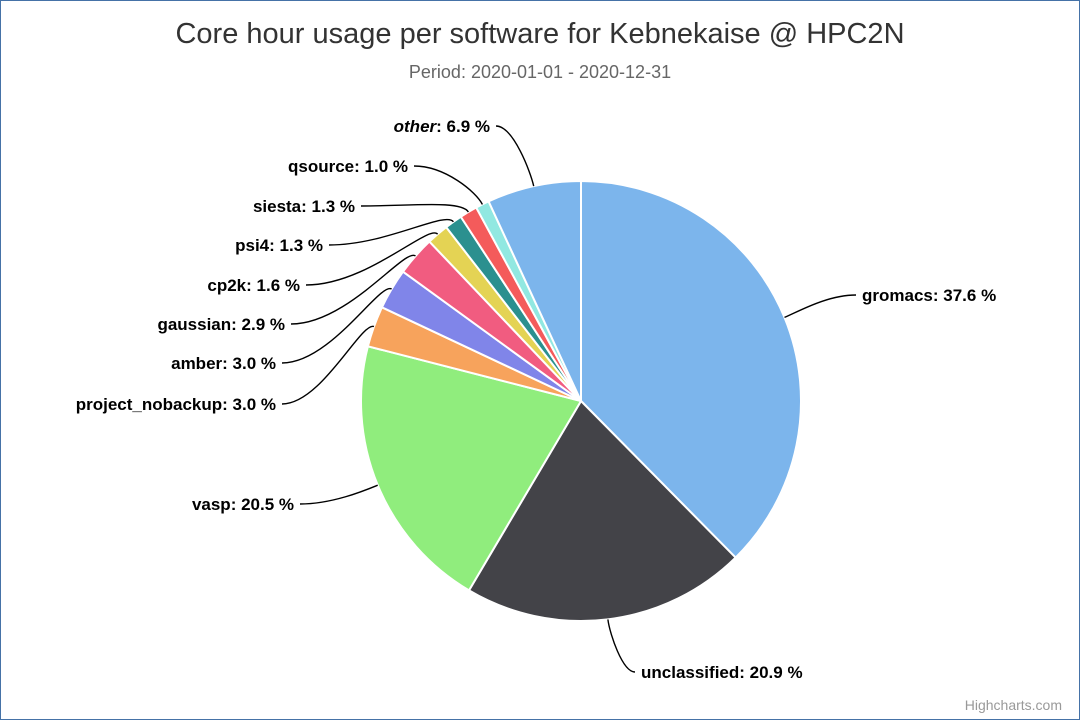 This screenshot has width=1080, height=720. I want to click on connector-project-nobackup, so click(328, 365).